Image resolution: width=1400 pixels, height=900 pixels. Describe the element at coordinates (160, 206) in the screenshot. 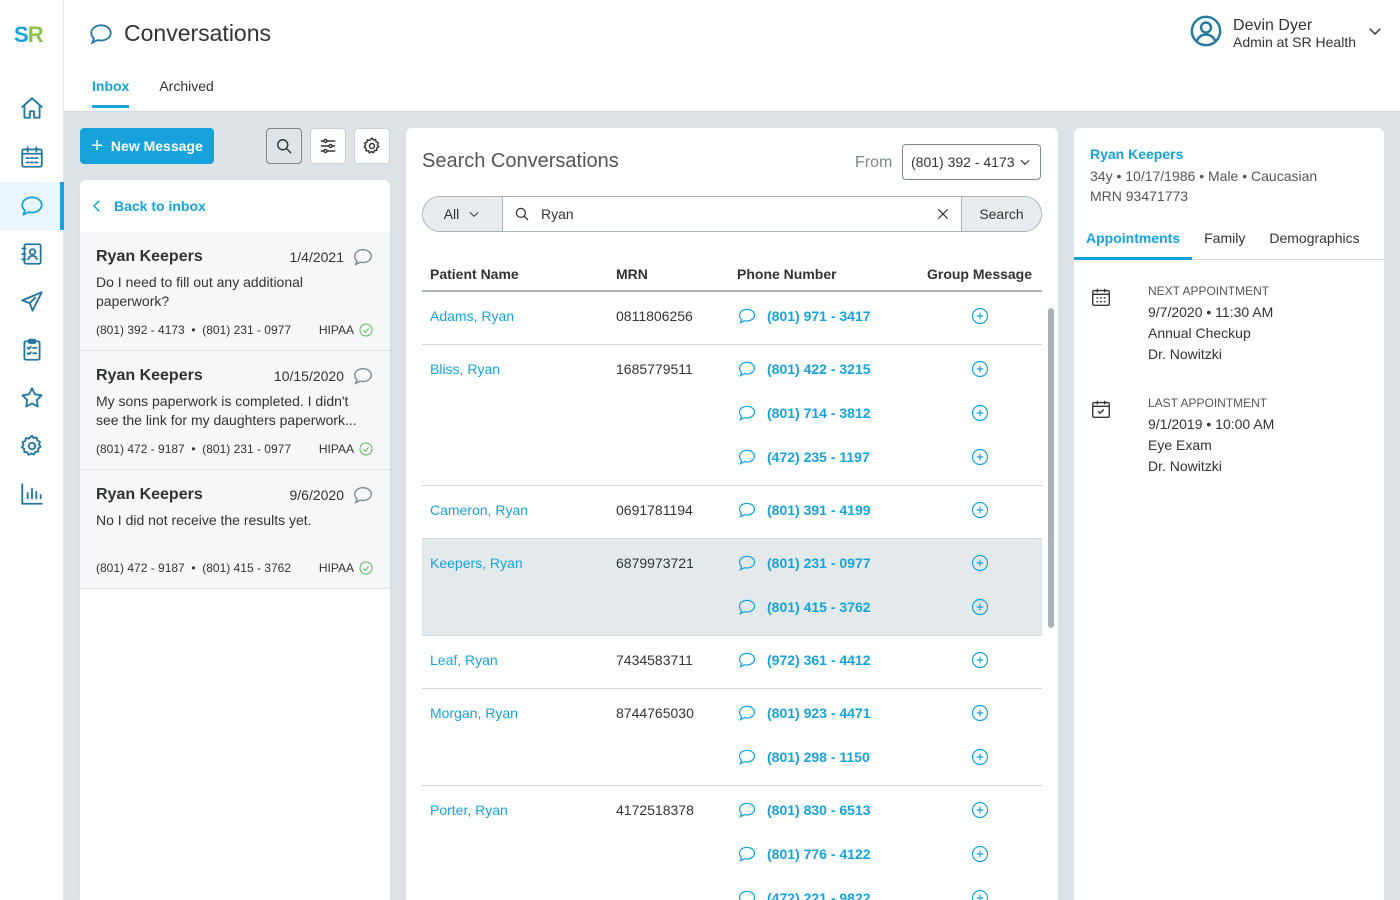

I see `back-to-inbox-label: Back to inbox` at that location.